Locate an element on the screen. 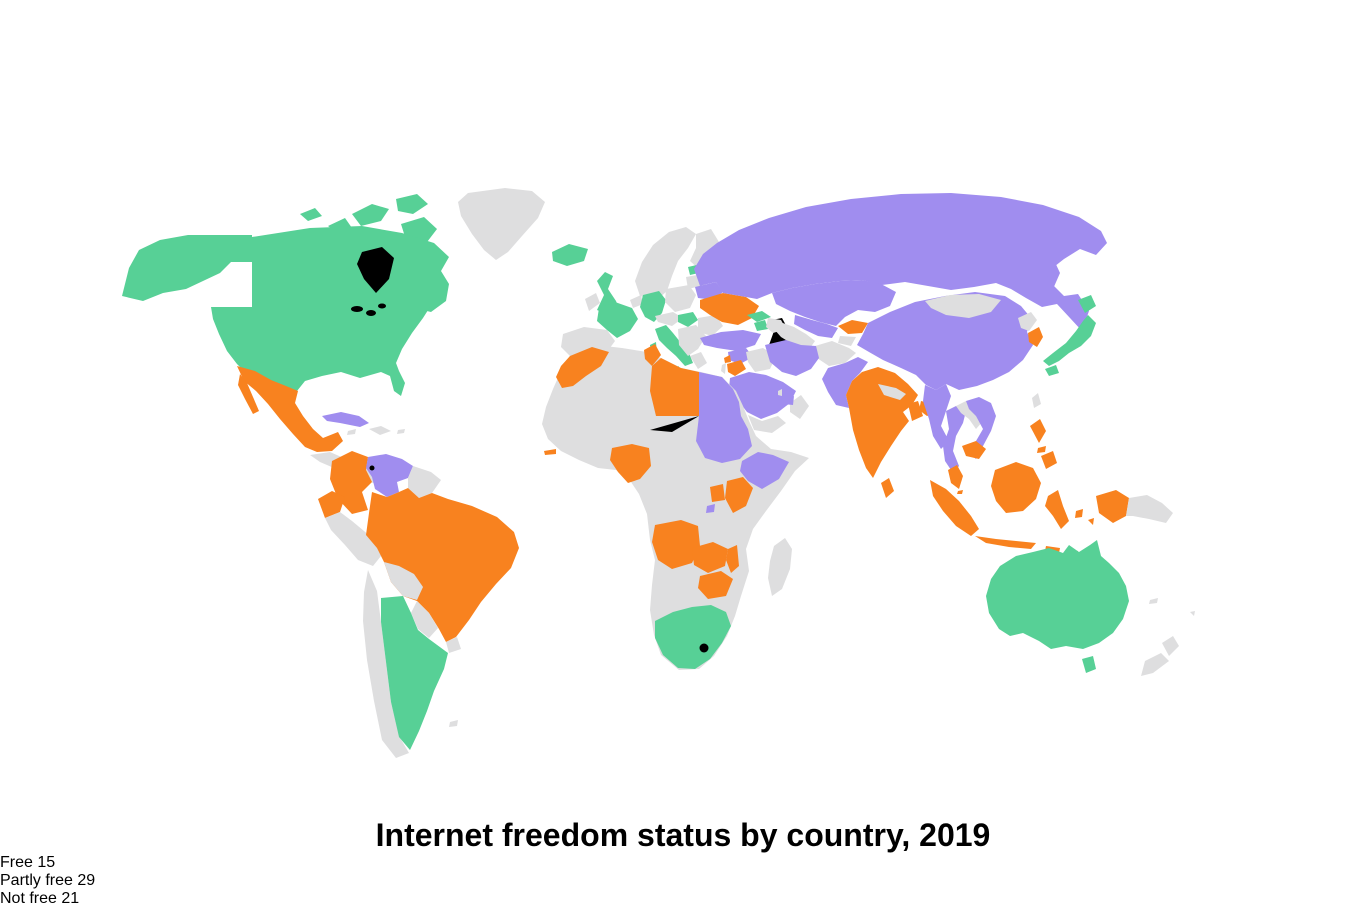 This screenshot has height=908, width=1366. country-uae is located at coordinates (788, 400).